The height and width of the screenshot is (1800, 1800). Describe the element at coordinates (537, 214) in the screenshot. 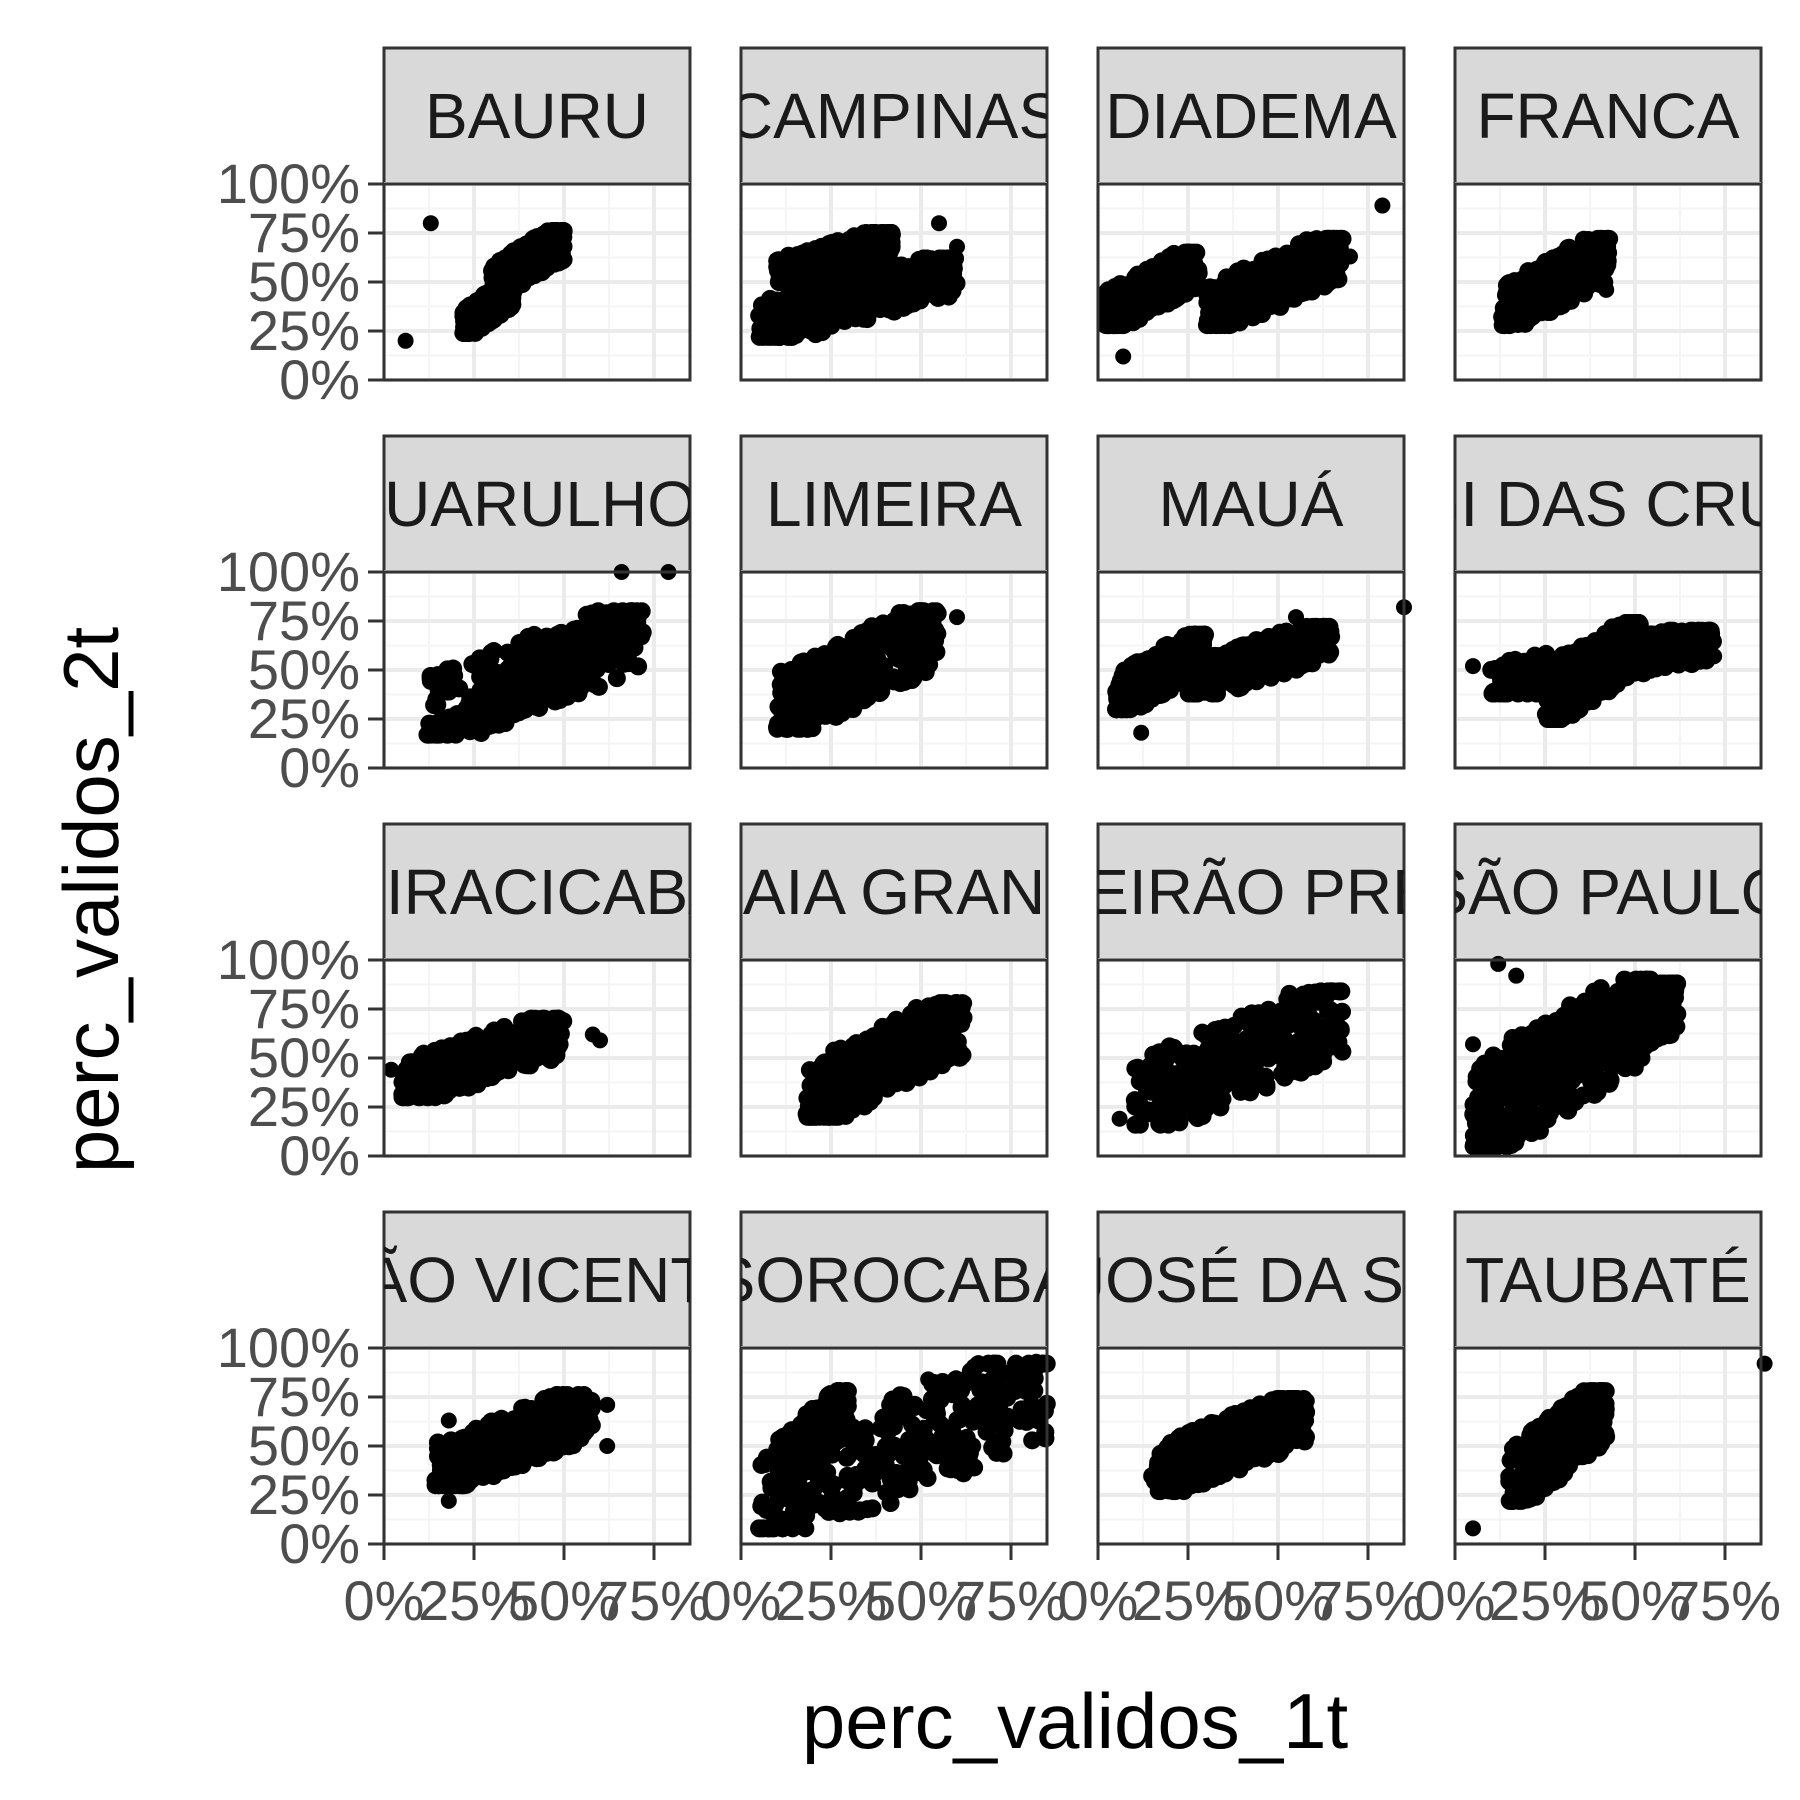

I see `facet-panel: BAURU` at that location.